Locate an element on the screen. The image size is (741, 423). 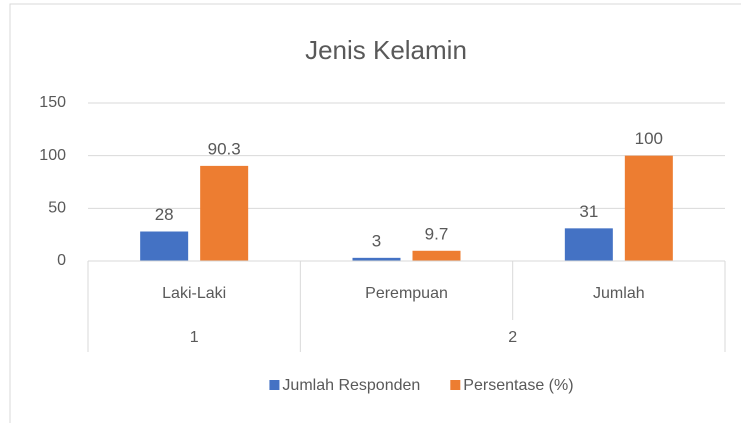
data-label: 31 is located at coordinates (588, 211).